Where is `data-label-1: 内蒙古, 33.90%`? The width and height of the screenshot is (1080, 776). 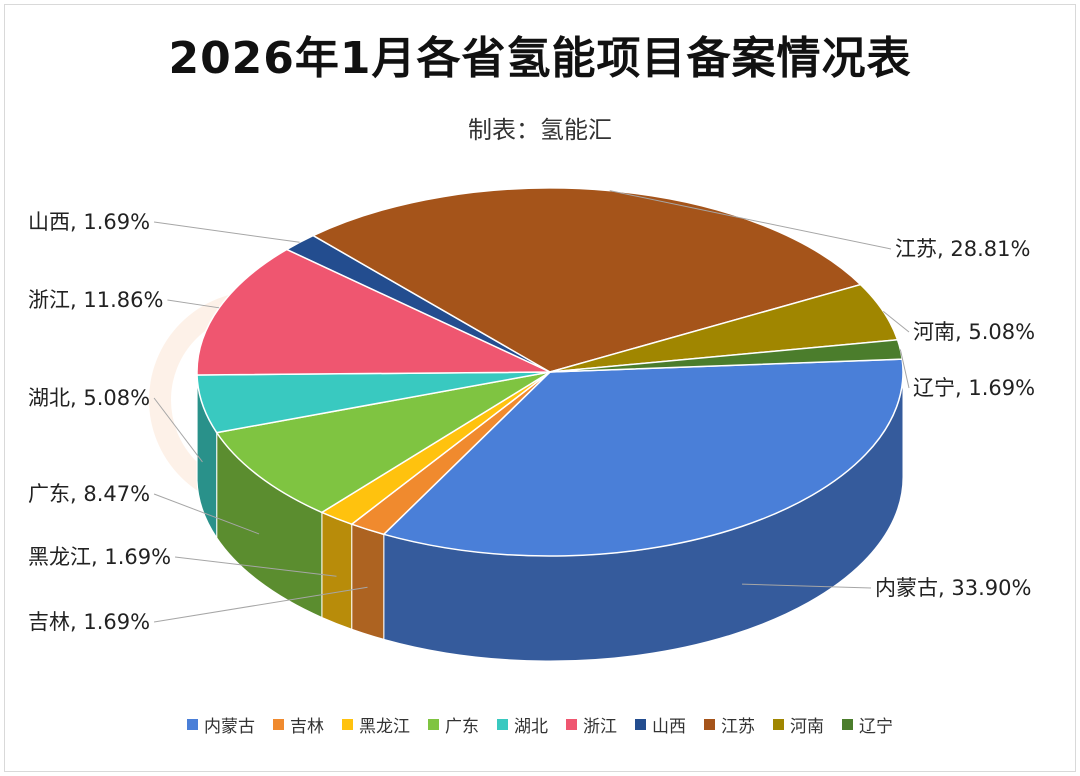 data-label-1: 内蒙古, 33.90% is located at coordinates (953, 588).